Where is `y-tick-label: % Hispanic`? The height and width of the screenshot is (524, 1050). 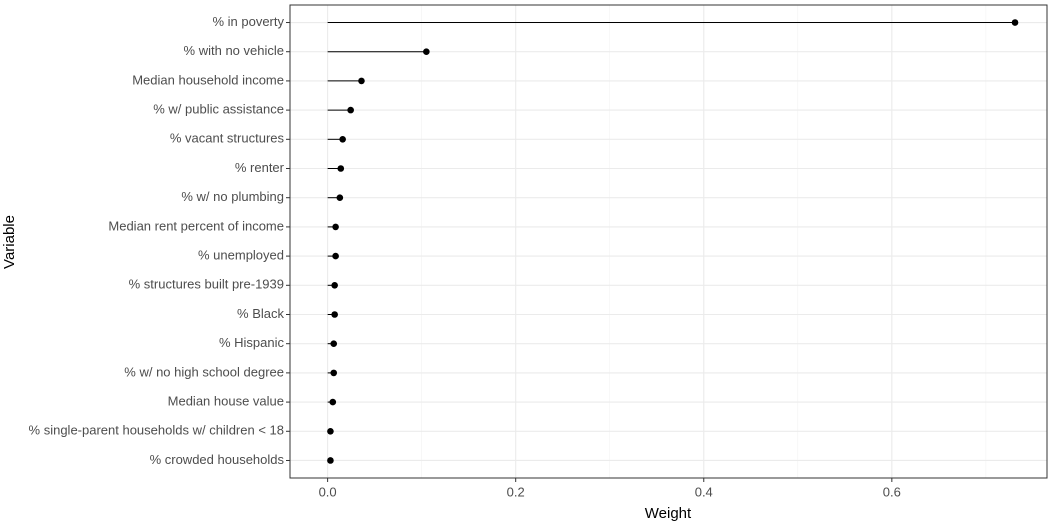 y-tick-label: % Hispanic is located at coordinates (252, 342).